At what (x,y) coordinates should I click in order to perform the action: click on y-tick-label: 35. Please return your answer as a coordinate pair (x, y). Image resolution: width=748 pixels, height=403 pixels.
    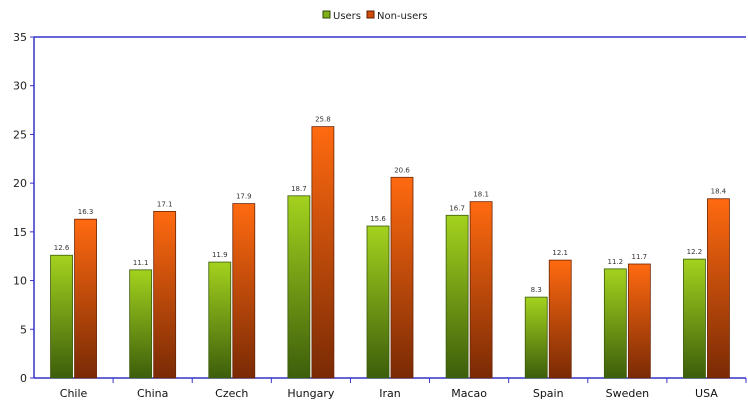
    Looking at the image, I should click on (20, 37).